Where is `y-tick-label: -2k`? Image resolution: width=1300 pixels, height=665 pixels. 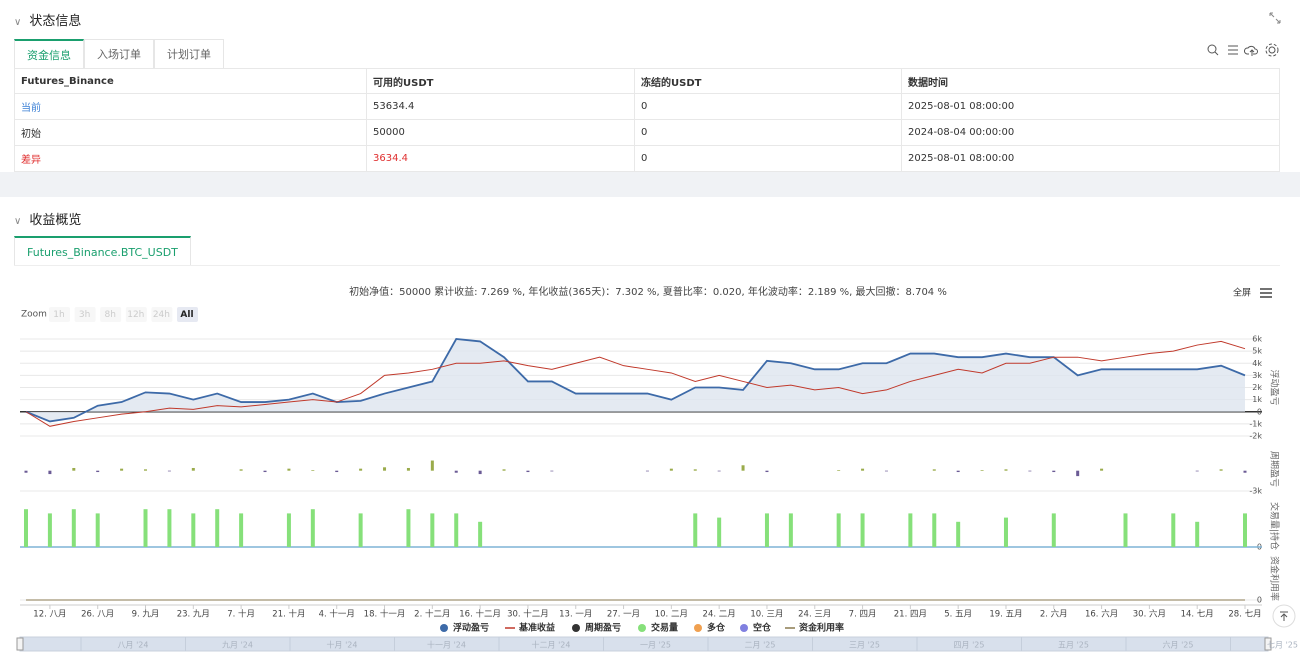 y-tick-label: -2k is located at coordinates (1255, 436).